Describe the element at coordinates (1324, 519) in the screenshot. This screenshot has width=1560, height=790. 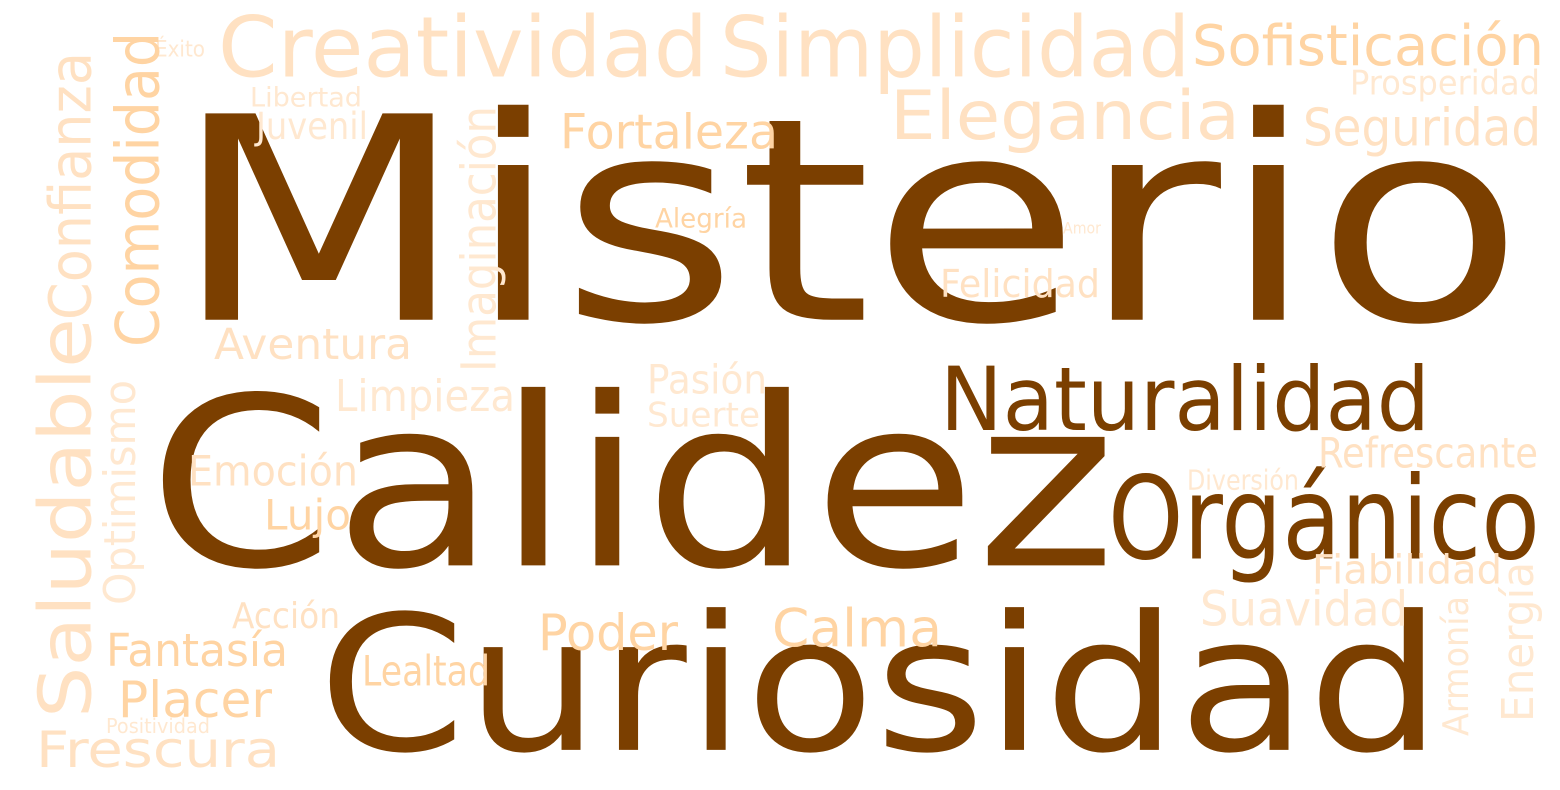
I see `word-organico: Orgánico` at that location.